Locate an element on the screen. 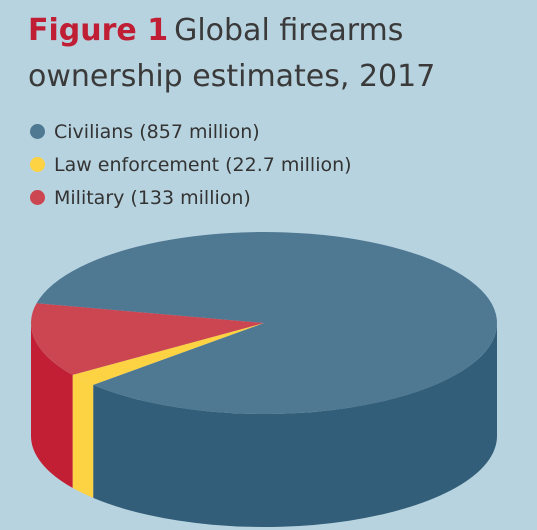 The height and width of the screenshot is (530, 537). legend-label-military: Military (133 million) is located at coordinates (152, 197).